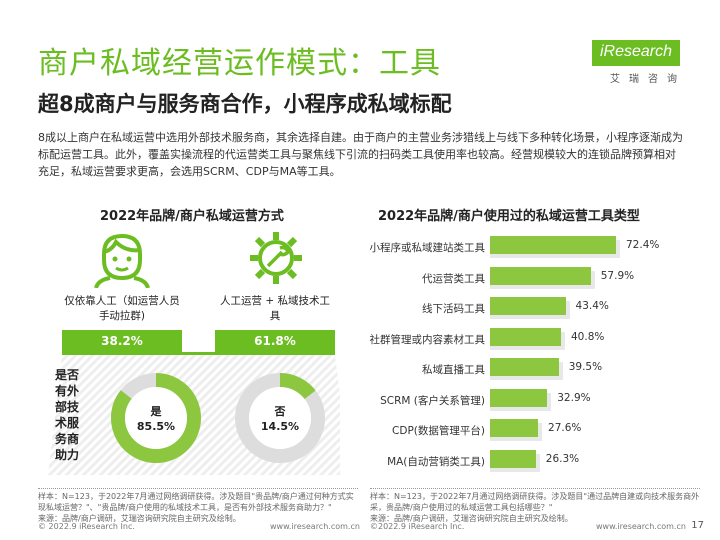 The image size is (720, 540). I want to click on bar-row: 社群管理或内容素材工具 40.8%, so click(520, 338).